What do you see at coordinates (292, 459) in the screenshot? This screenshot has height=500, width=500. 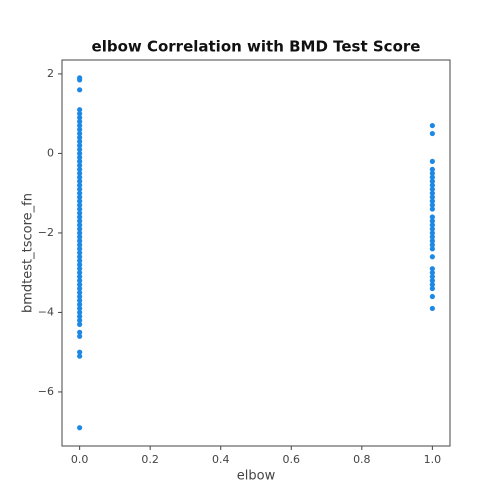 I see `x-tick-label: 0.6` at bounding box center [292, 459].